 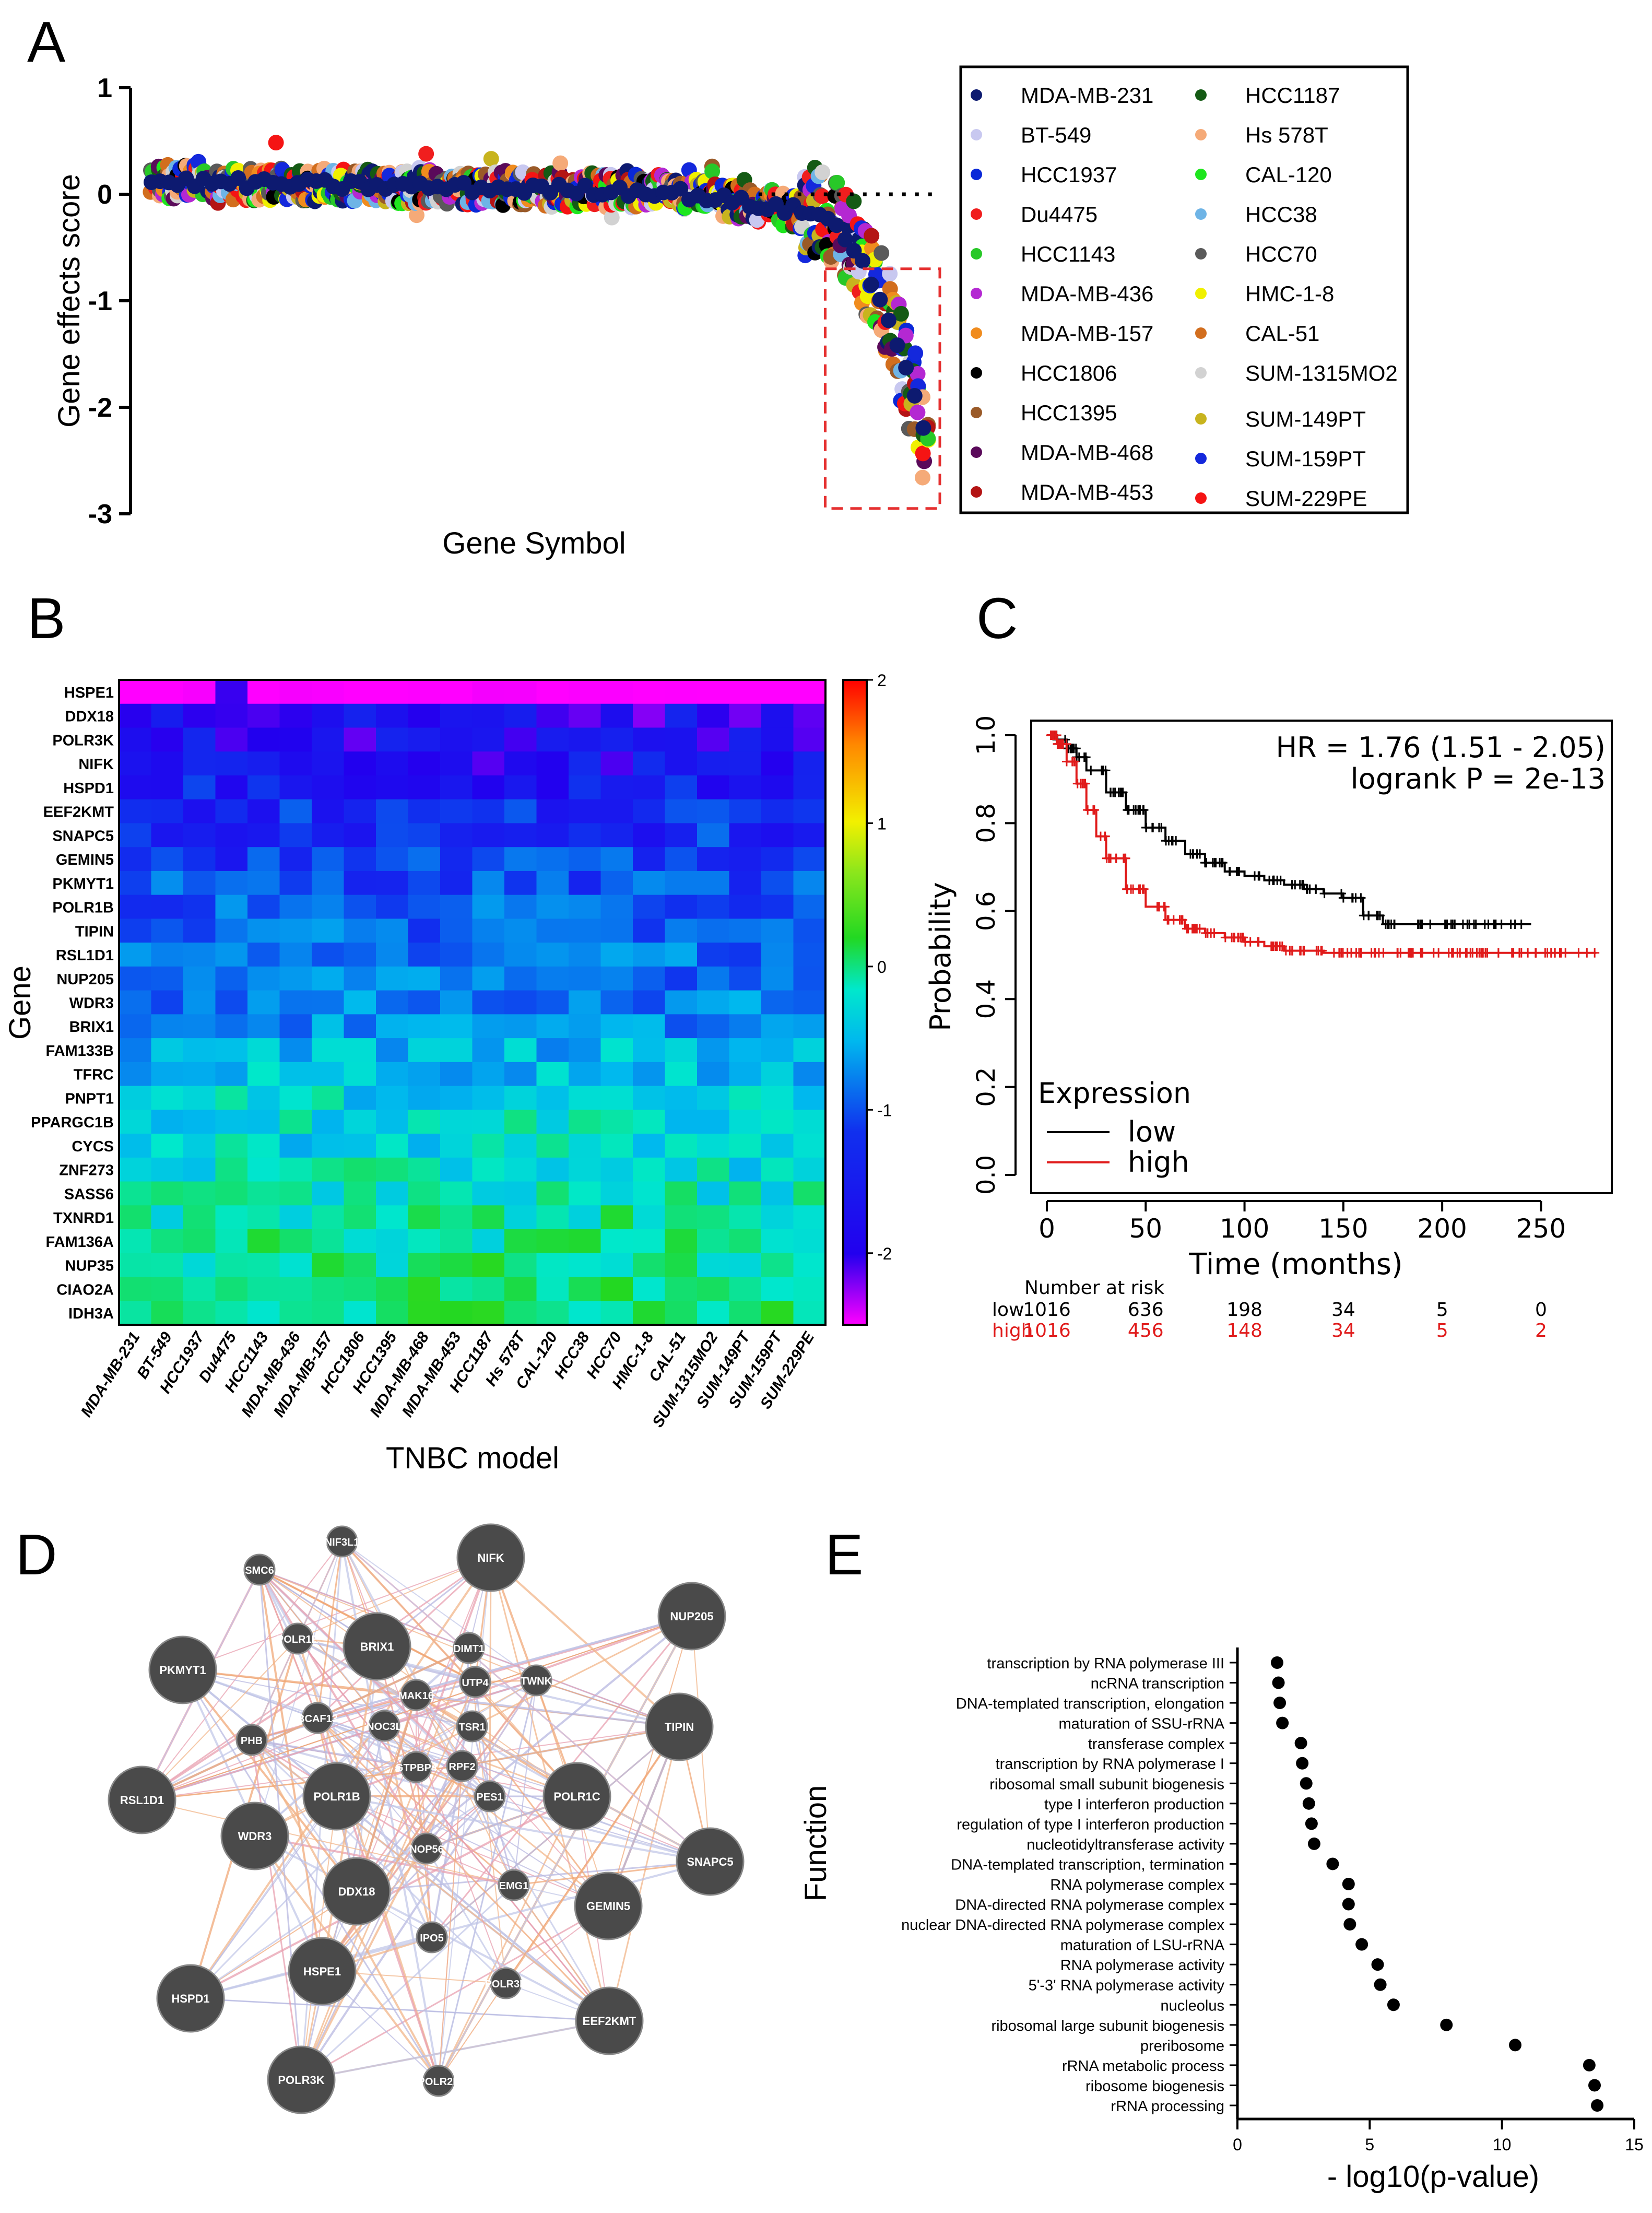 I want to click on b-row-label: NUP35, so click(x=90, y=1267).